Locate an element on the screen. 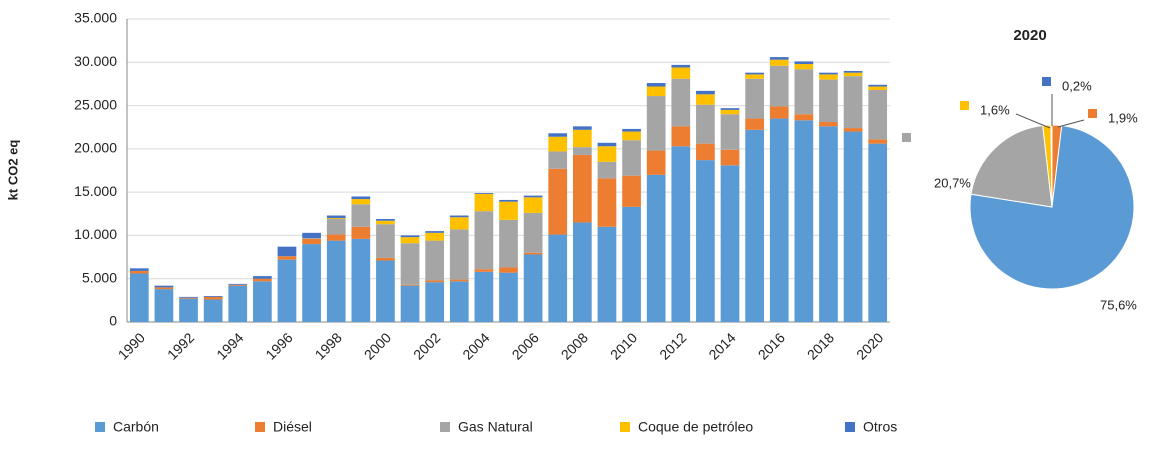 This screenshot has width=1173, height=468. x-tick-label: 2008 is located at coordinates (574, 345).